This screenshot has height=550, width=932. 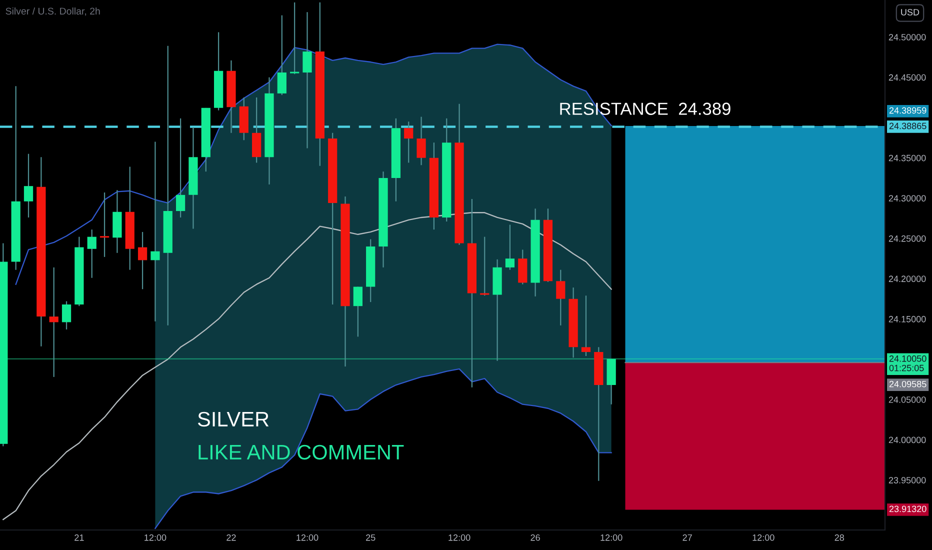 What do you see at coordinates (910, 12) in the screenshot?
I see `y-axis-title: USD` at bounding box center [910, 12].